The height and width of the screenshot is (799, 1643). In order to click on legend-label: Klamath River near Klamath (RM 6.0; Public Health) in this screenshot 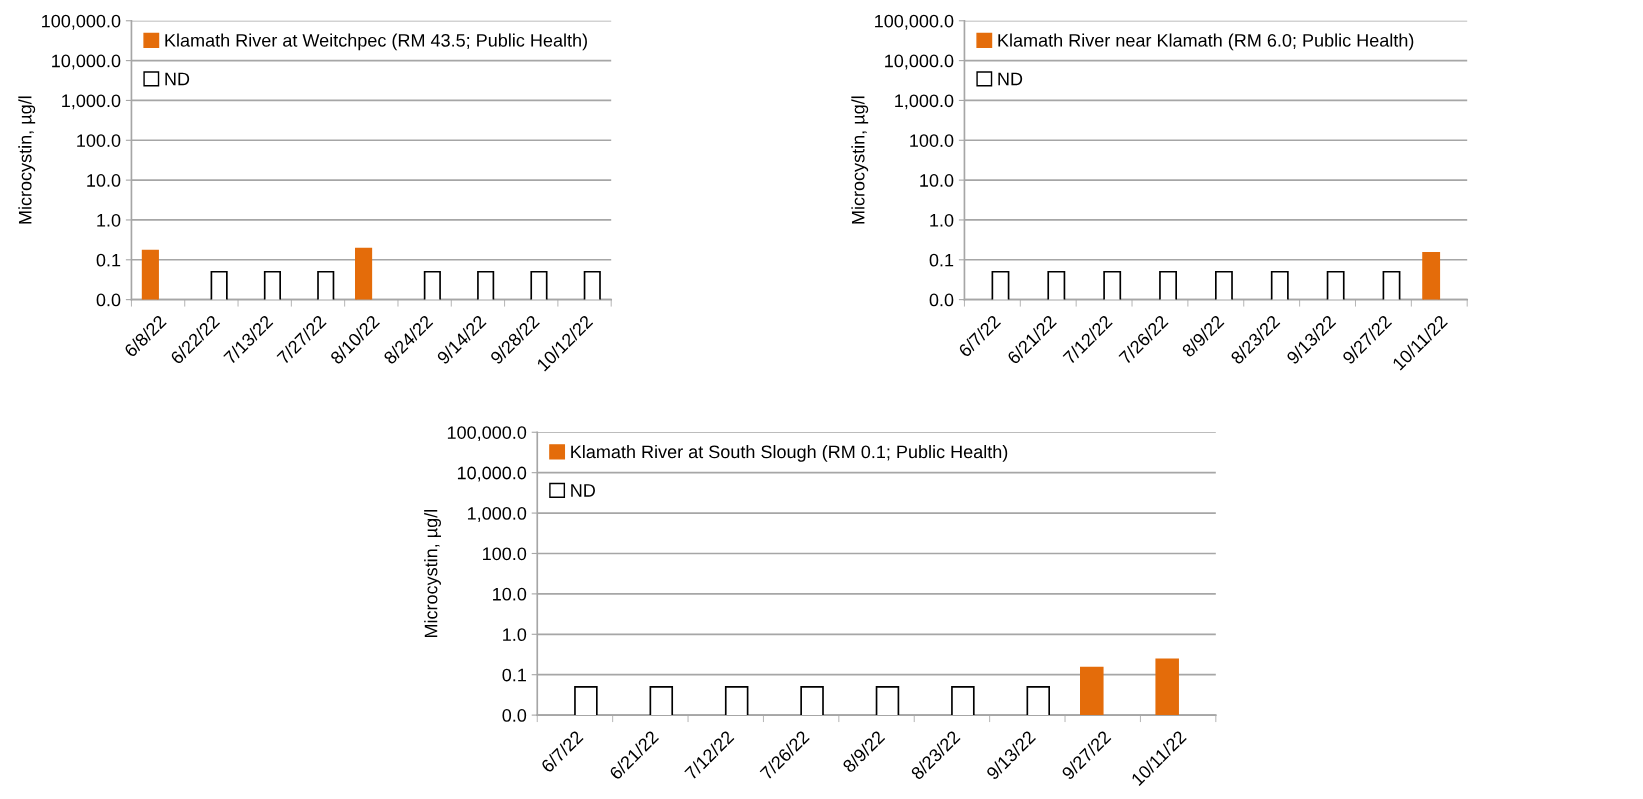, I will do `click(1206, 42)`.